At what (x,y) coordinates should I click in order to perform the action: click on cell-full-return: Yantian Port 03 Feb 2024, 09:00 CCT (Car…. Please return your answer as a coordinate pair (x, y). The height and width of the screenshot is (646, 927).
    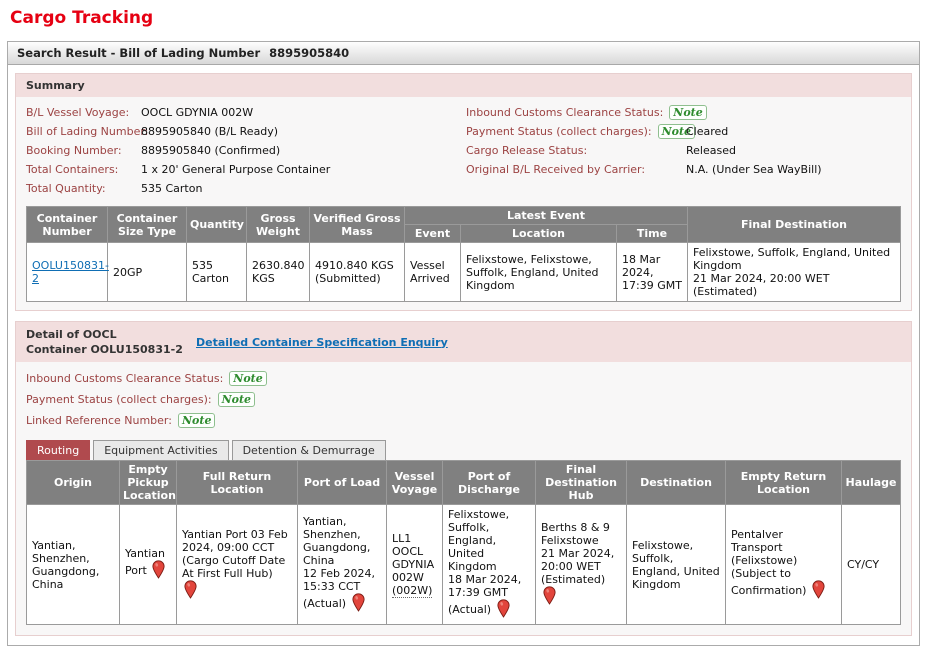
    Looking at the image, I should click on (237, 564).